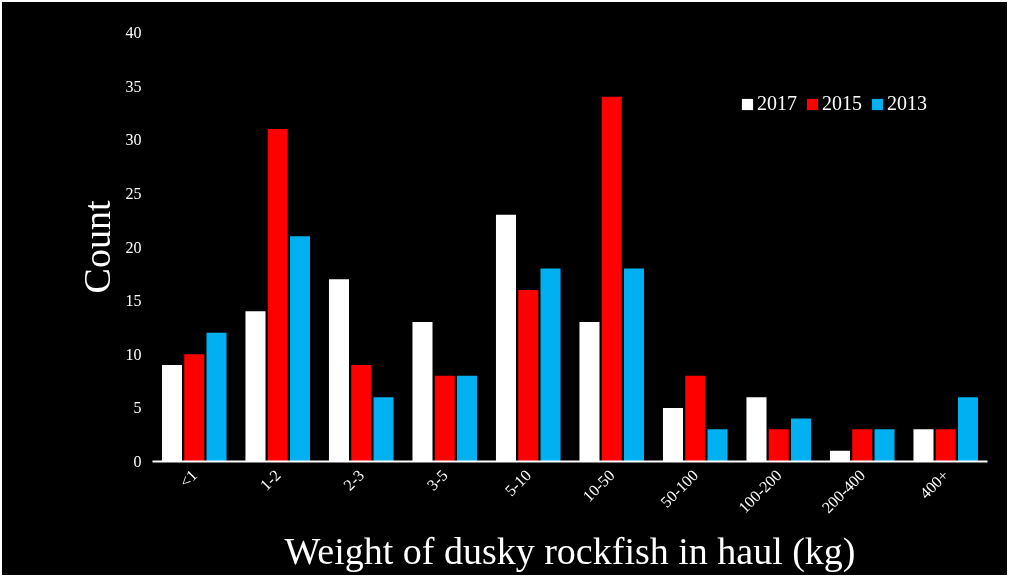  Describe the element at coordinates (934, 484) in the screenshot. I see `x-tick-label: 400+` at that location.